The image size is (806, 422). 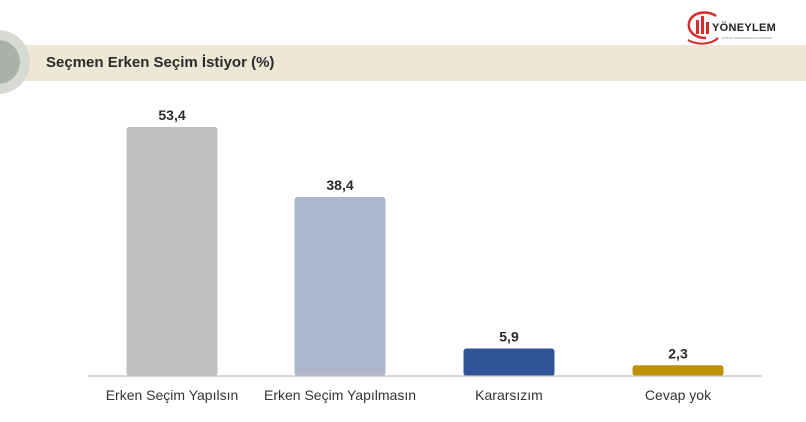 I want to click on yoneylem-logo-icon, so click(x=703, y=28).